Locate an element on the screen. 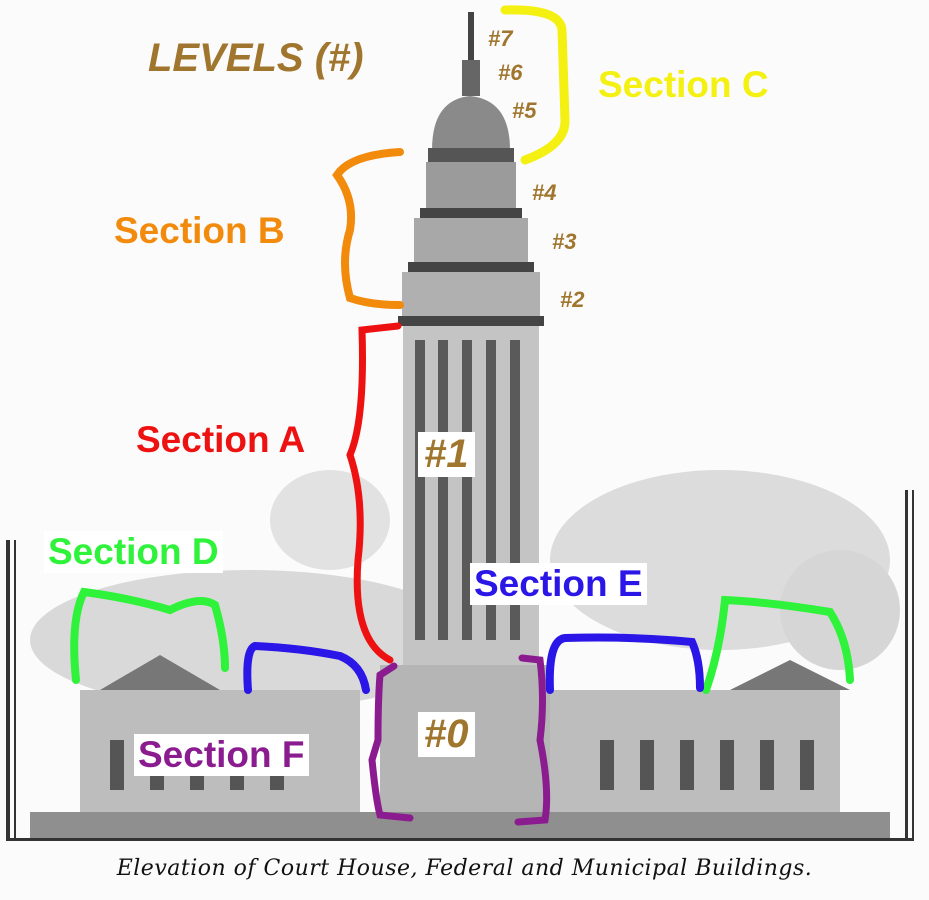  level-label-3: #3 is located at coordinates (564, 241).